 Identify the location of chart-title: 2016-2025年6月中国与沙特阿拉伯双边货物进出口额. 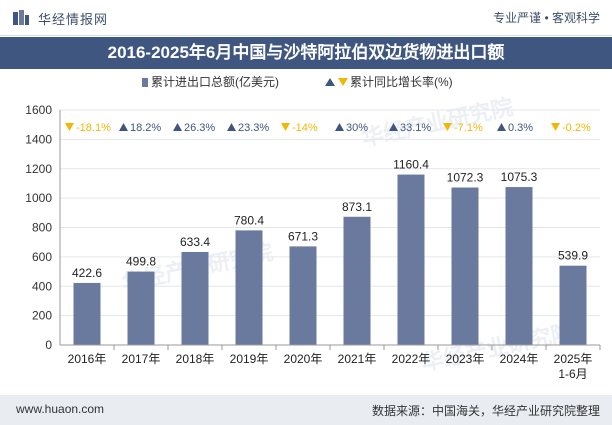
(306, 52).